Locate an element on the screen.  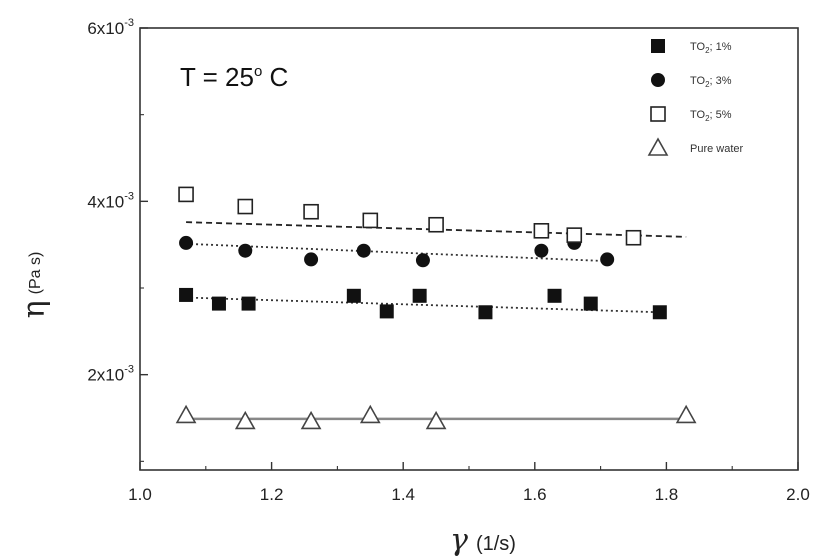
x-tick-label: 1.0 is located at coordinates (140, 494).